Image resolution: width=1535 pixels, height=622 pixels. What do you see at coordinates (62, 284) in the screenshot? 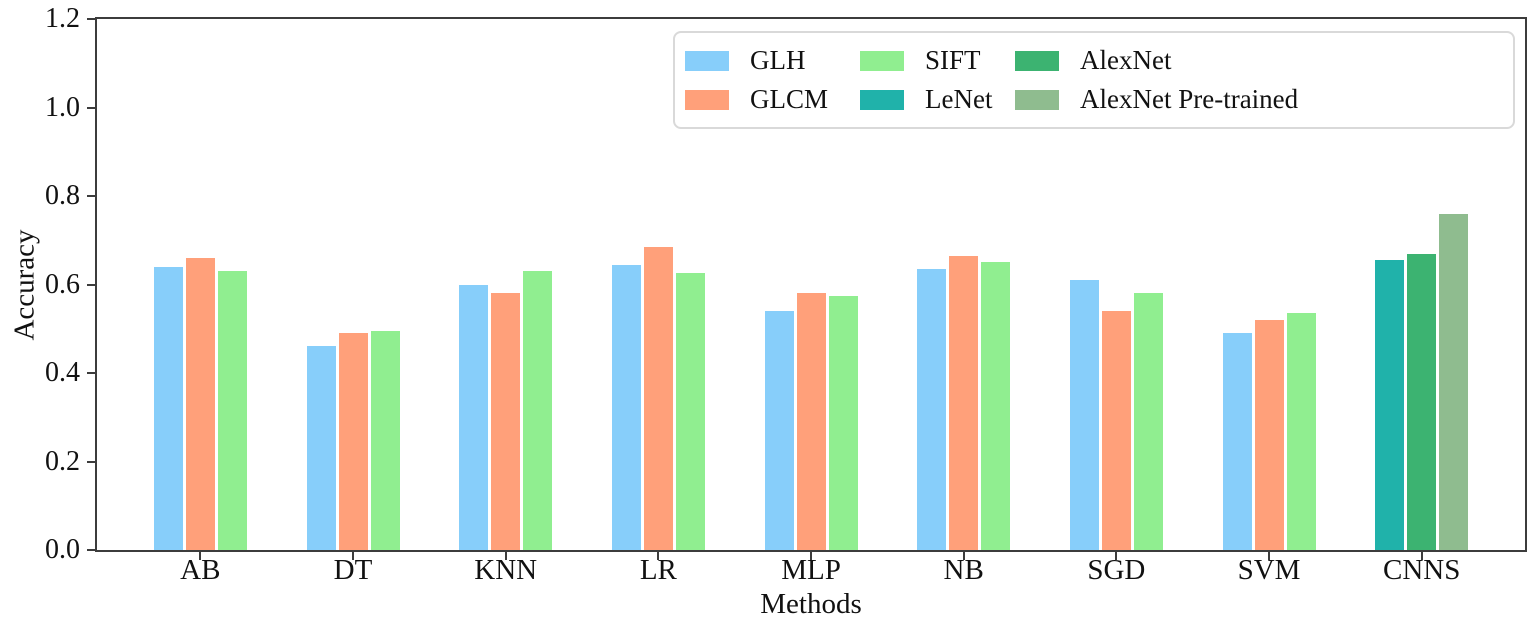
I see `y-tick-label: 0.6` at bounding box center [62, 284].